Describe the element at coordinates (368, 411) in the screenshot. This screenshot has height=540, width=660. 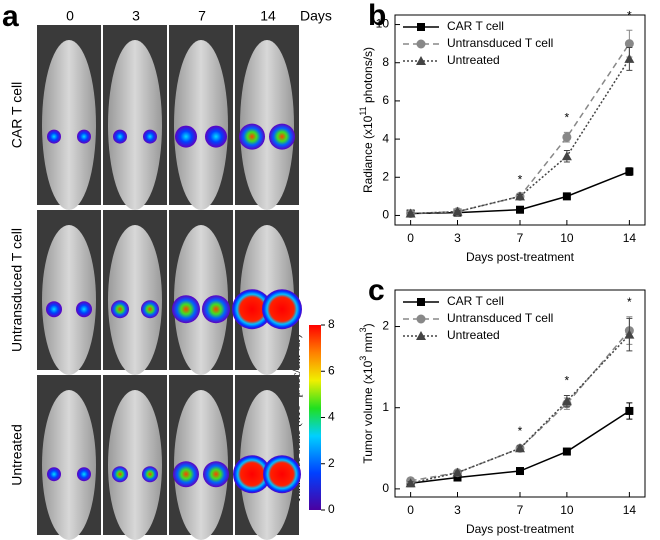
I see `label-part: Tumor volume (x10` at that location.